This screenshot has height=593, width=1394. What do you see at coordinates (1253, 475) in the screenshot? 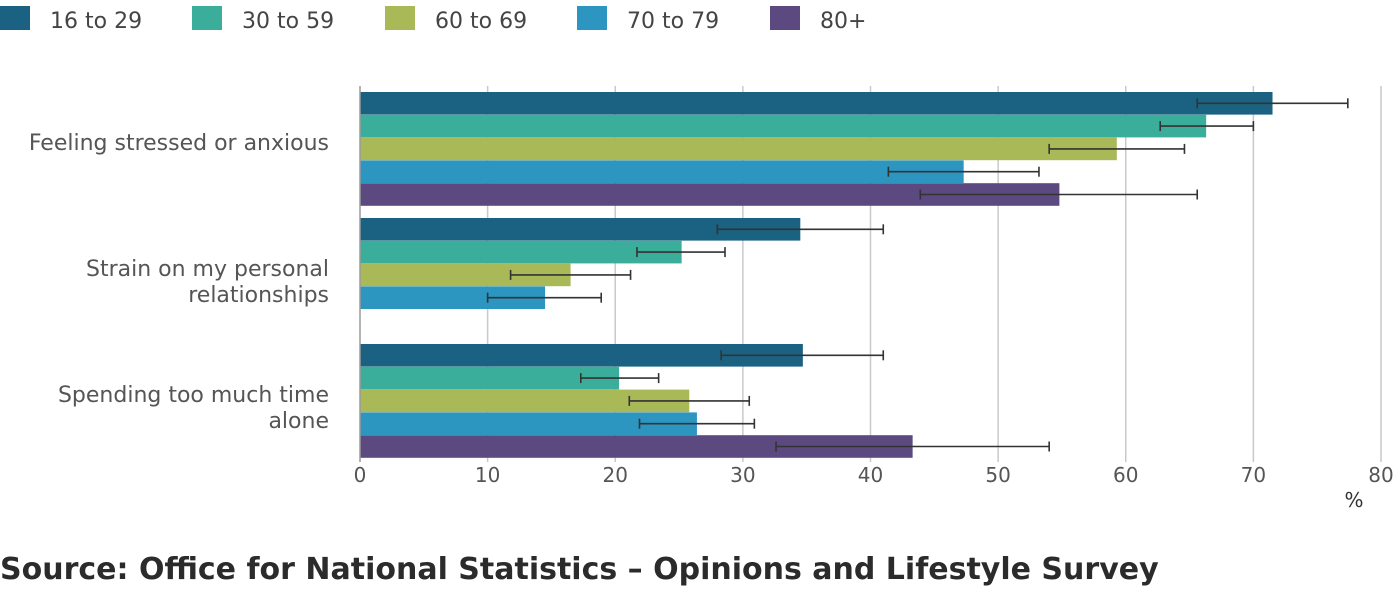
I see `x-tick-label: 70` at bounding box center [1253, 475].